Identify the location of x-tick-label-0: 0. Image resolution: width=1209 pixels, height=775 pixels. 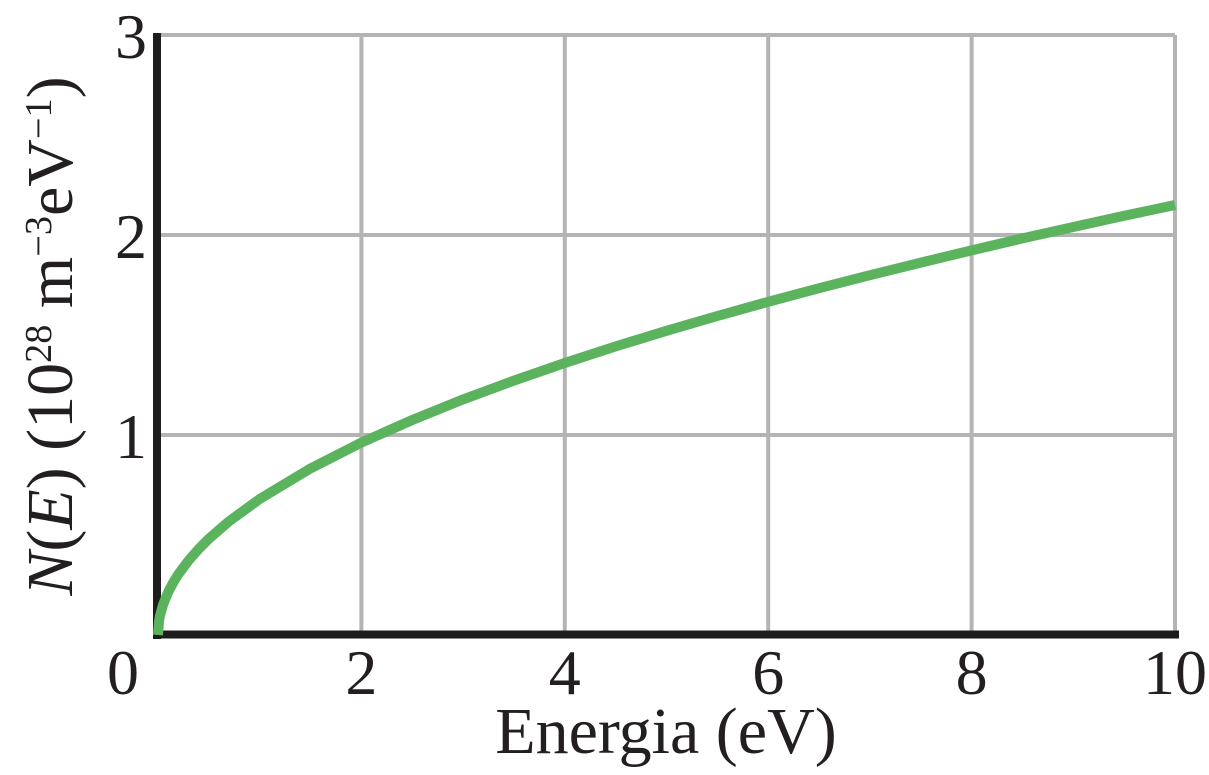
(123, 672).